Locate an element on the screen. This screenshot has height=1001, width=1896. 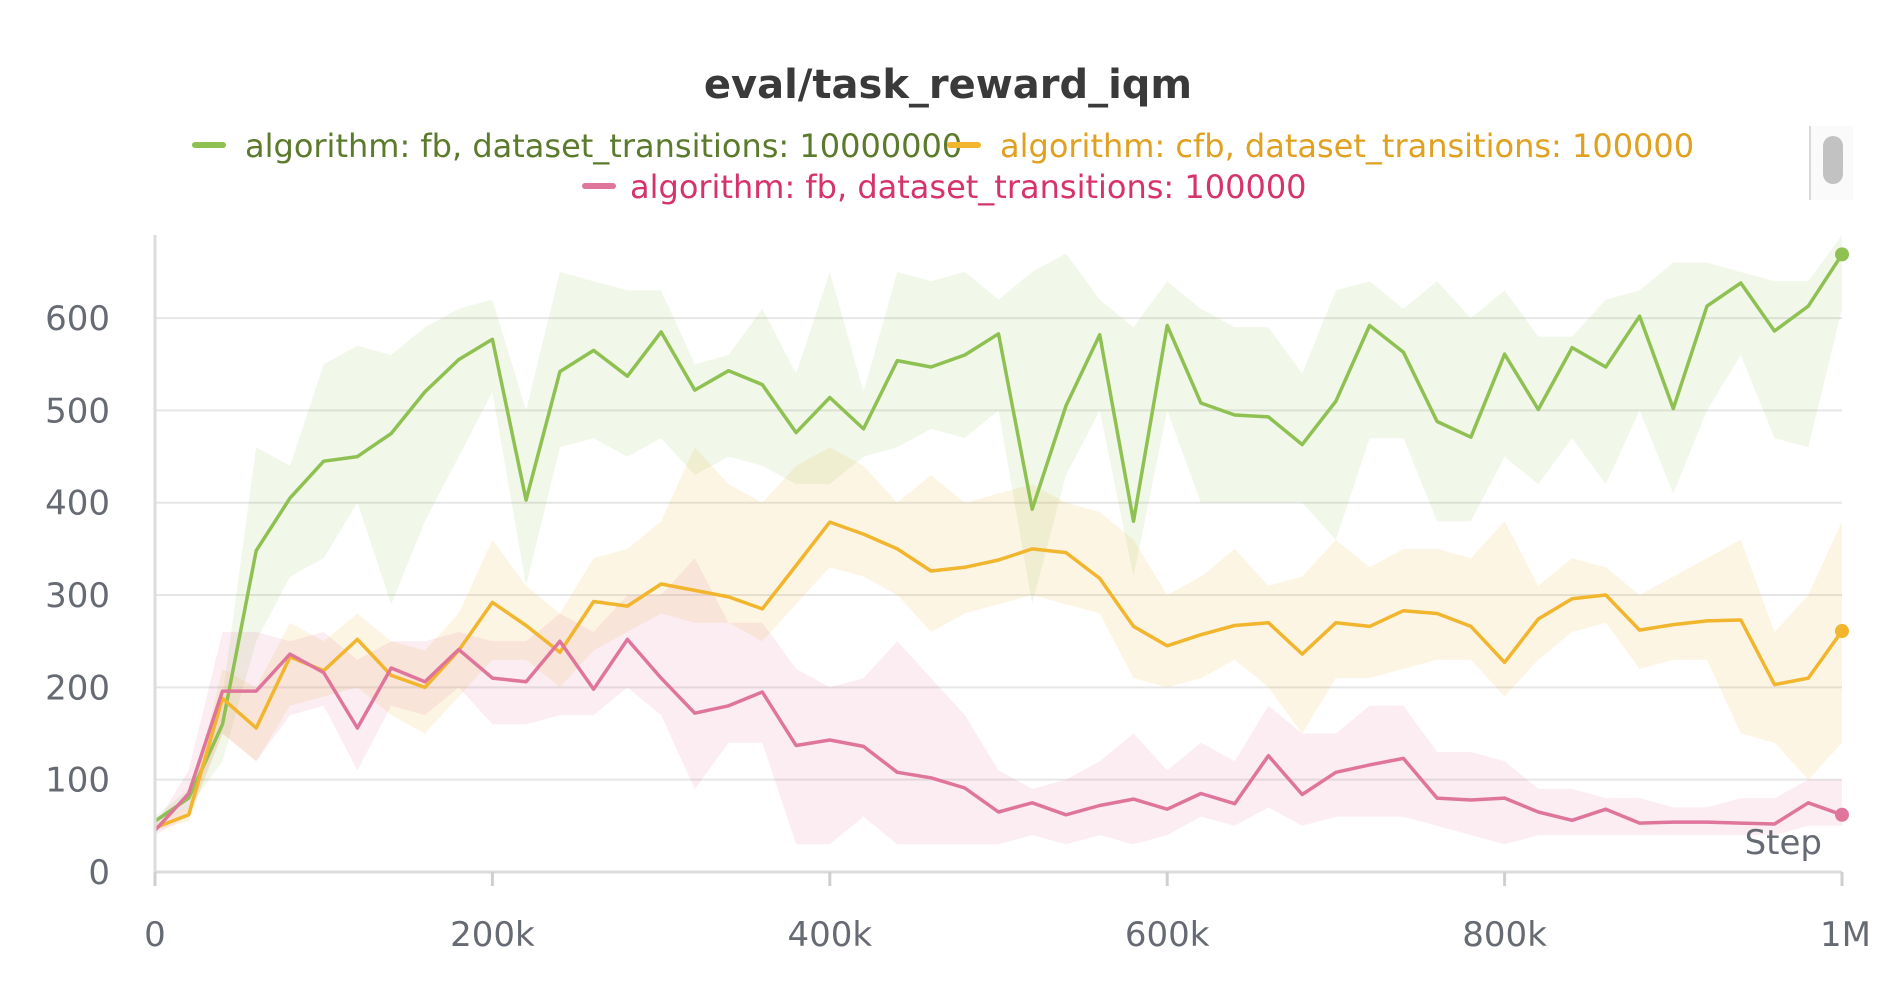
x-axis-label: Step is located at coordinates (1783, 843).